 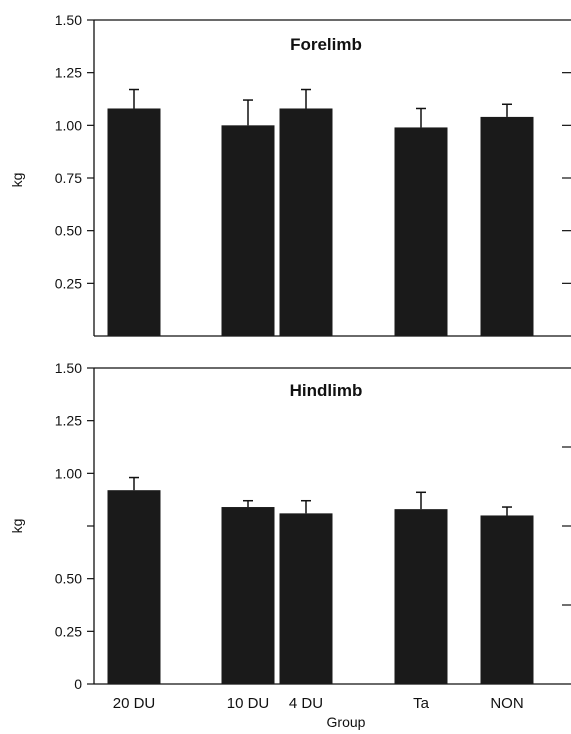 What do you see at coordinates (421, 703) in the screenshot?
I see `x-tick-label: Ta` at bounding box center [421, 703].